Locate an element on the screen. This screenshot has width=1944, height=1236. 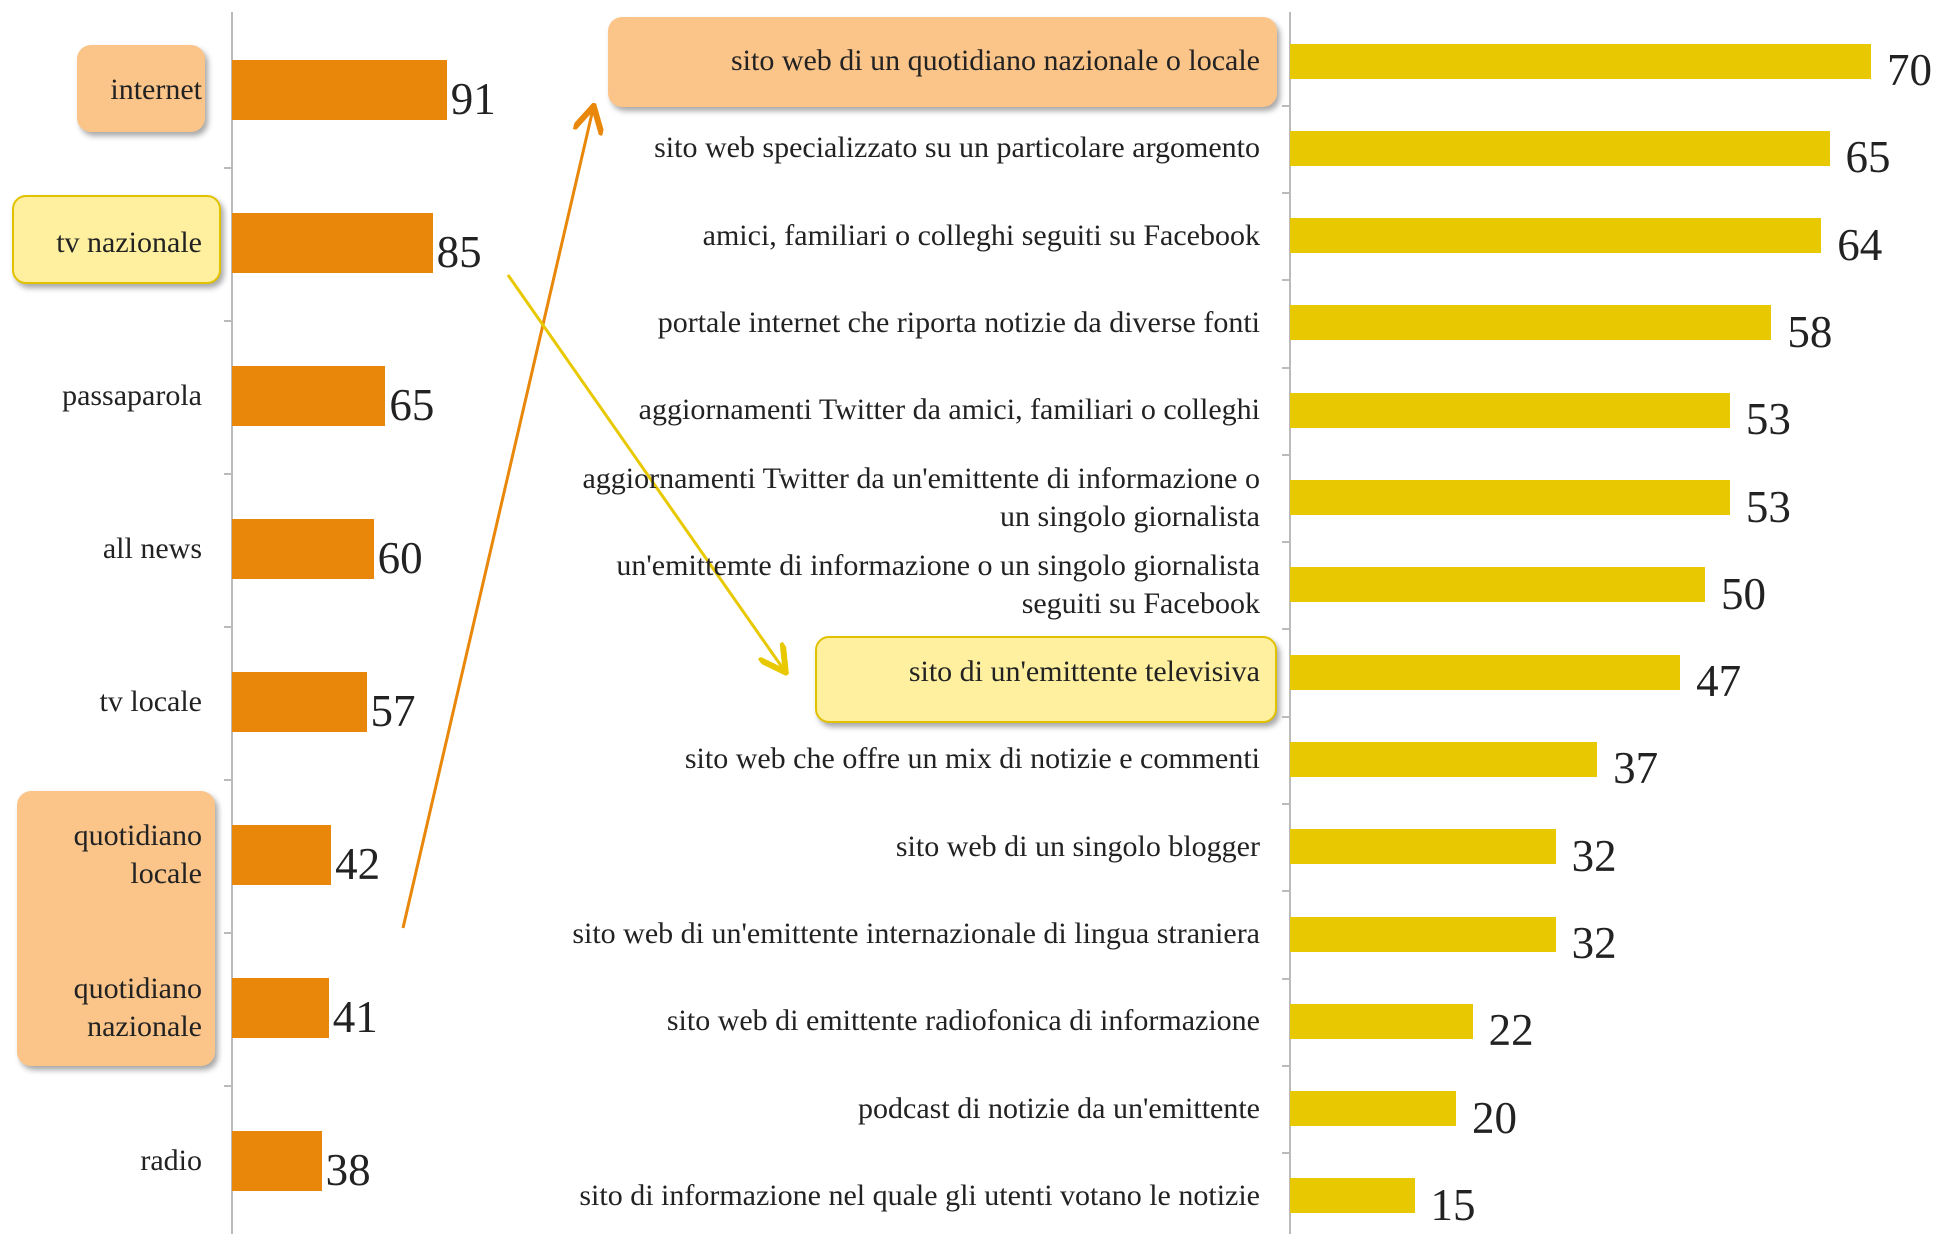
category-label: tv nazionale is located at coordinates (129, 242).